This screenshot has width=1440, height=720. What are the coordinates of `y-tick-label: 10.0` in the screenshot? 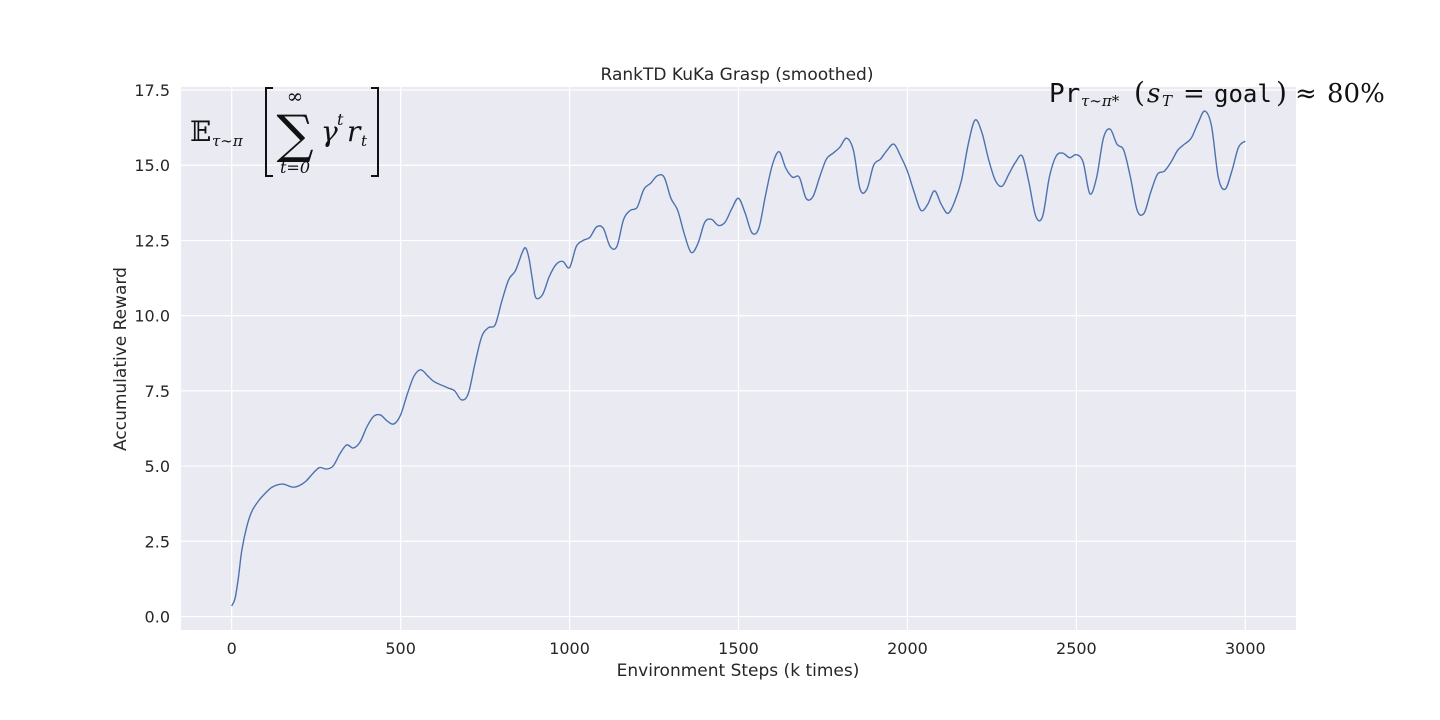 It's located at (152, 316).